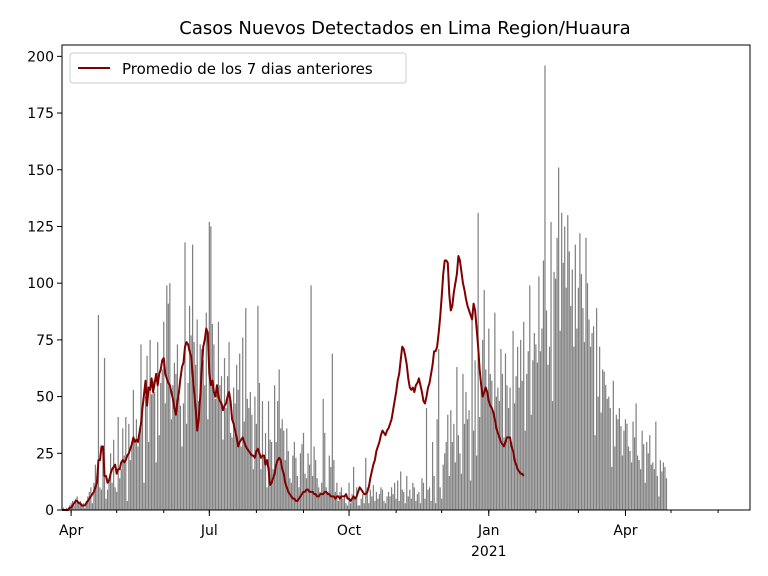 The width and height of the screenshot is (768, 576). I want to click on x-tick-label: Jan, so click(488, 531).